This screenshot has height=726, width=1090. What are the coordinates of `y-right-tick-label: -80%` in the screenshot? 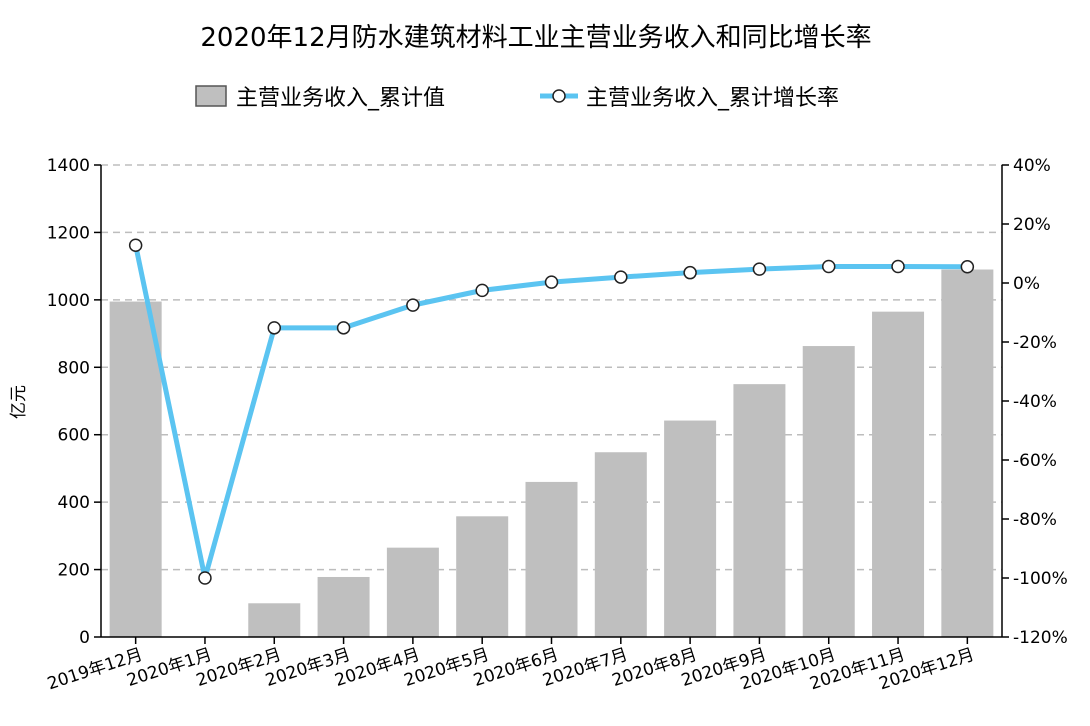 It's located at (1035, 520).